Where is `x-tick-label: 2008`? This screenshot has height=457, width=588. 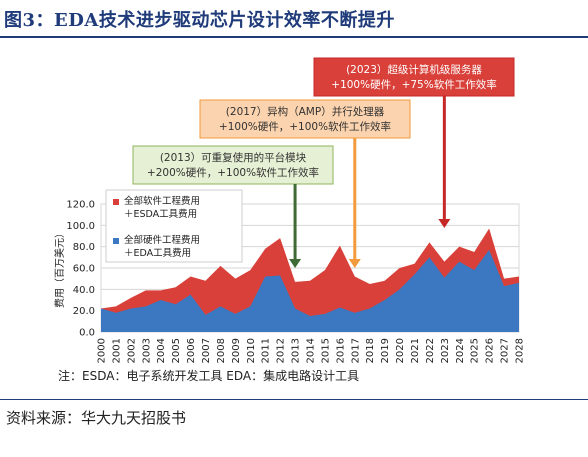 x-tick-label: 2008 is located at coordinates (221, 350).